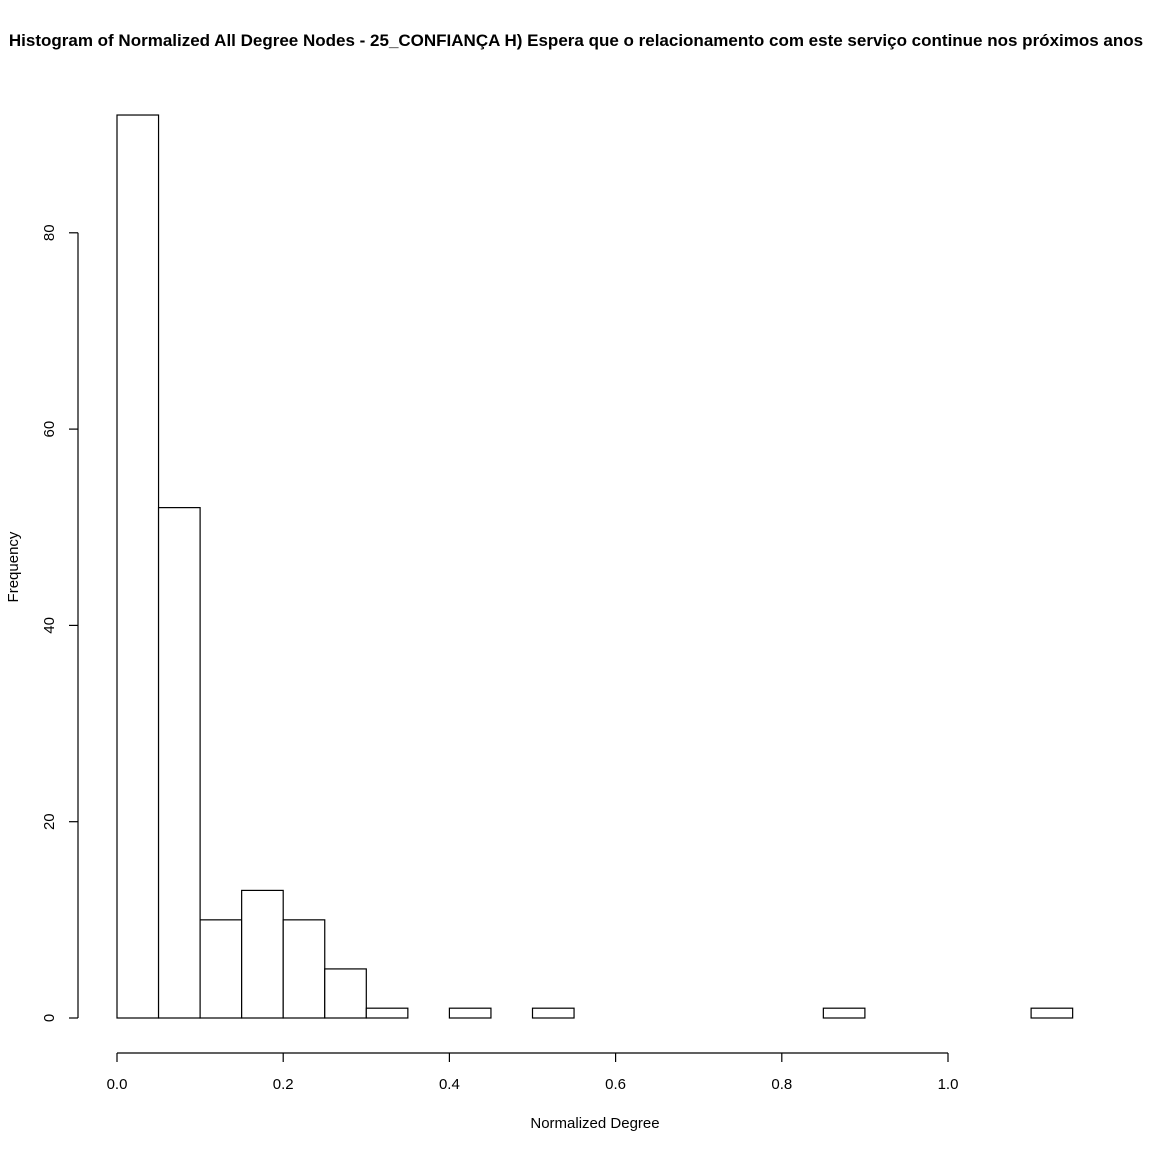  What do you see at coordinates (283, 1084) in the screenshot?
I see `x-tick-label: 0.2` at bounding box center [283, 1084].